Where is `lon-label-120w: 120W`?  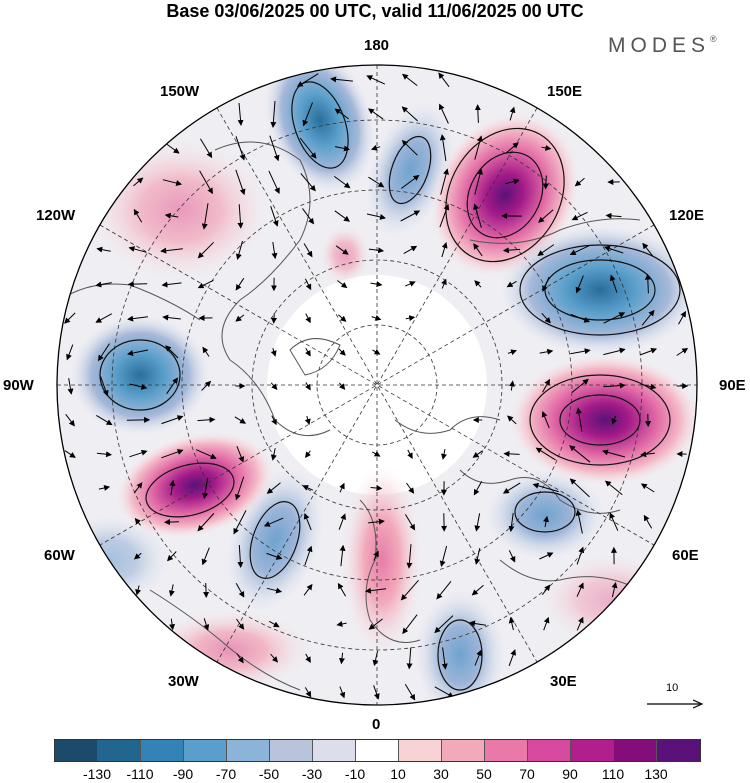
lon-label-120w: 120W is located at coordinates (56, 215).